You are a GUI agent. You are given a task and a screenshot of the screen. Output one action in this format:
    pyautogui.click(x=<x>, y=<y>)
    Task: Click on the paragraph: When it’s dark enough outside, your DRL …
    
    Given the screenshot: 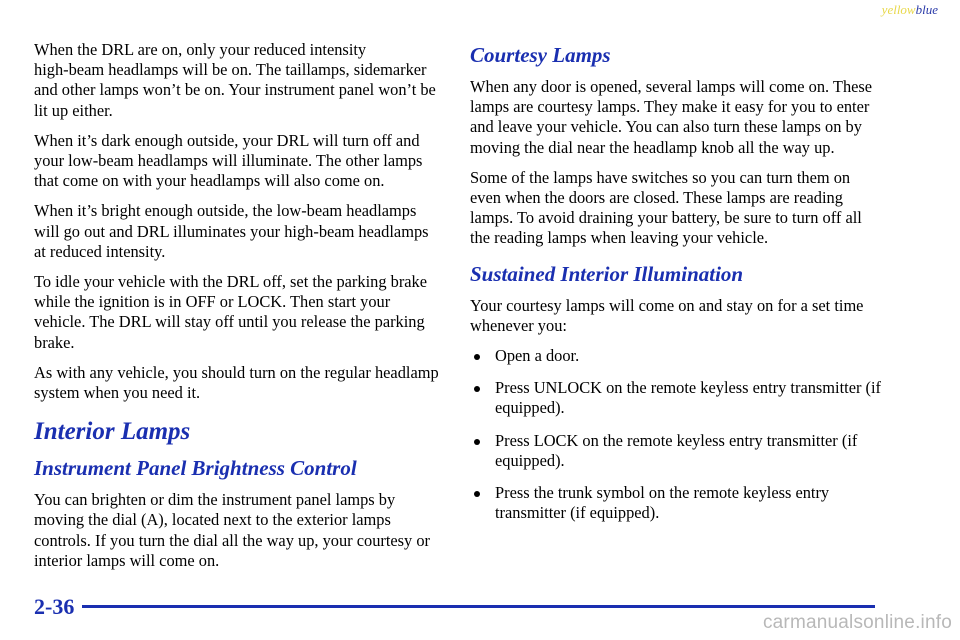 What is the action you would take?
    pyautogui.click(x=228, y=160)
    